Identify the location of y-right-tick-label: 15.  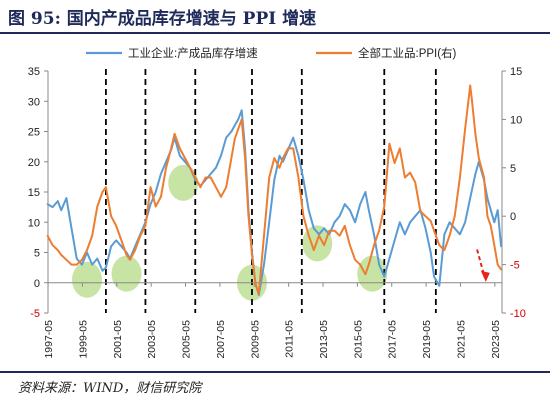
(516, 72).